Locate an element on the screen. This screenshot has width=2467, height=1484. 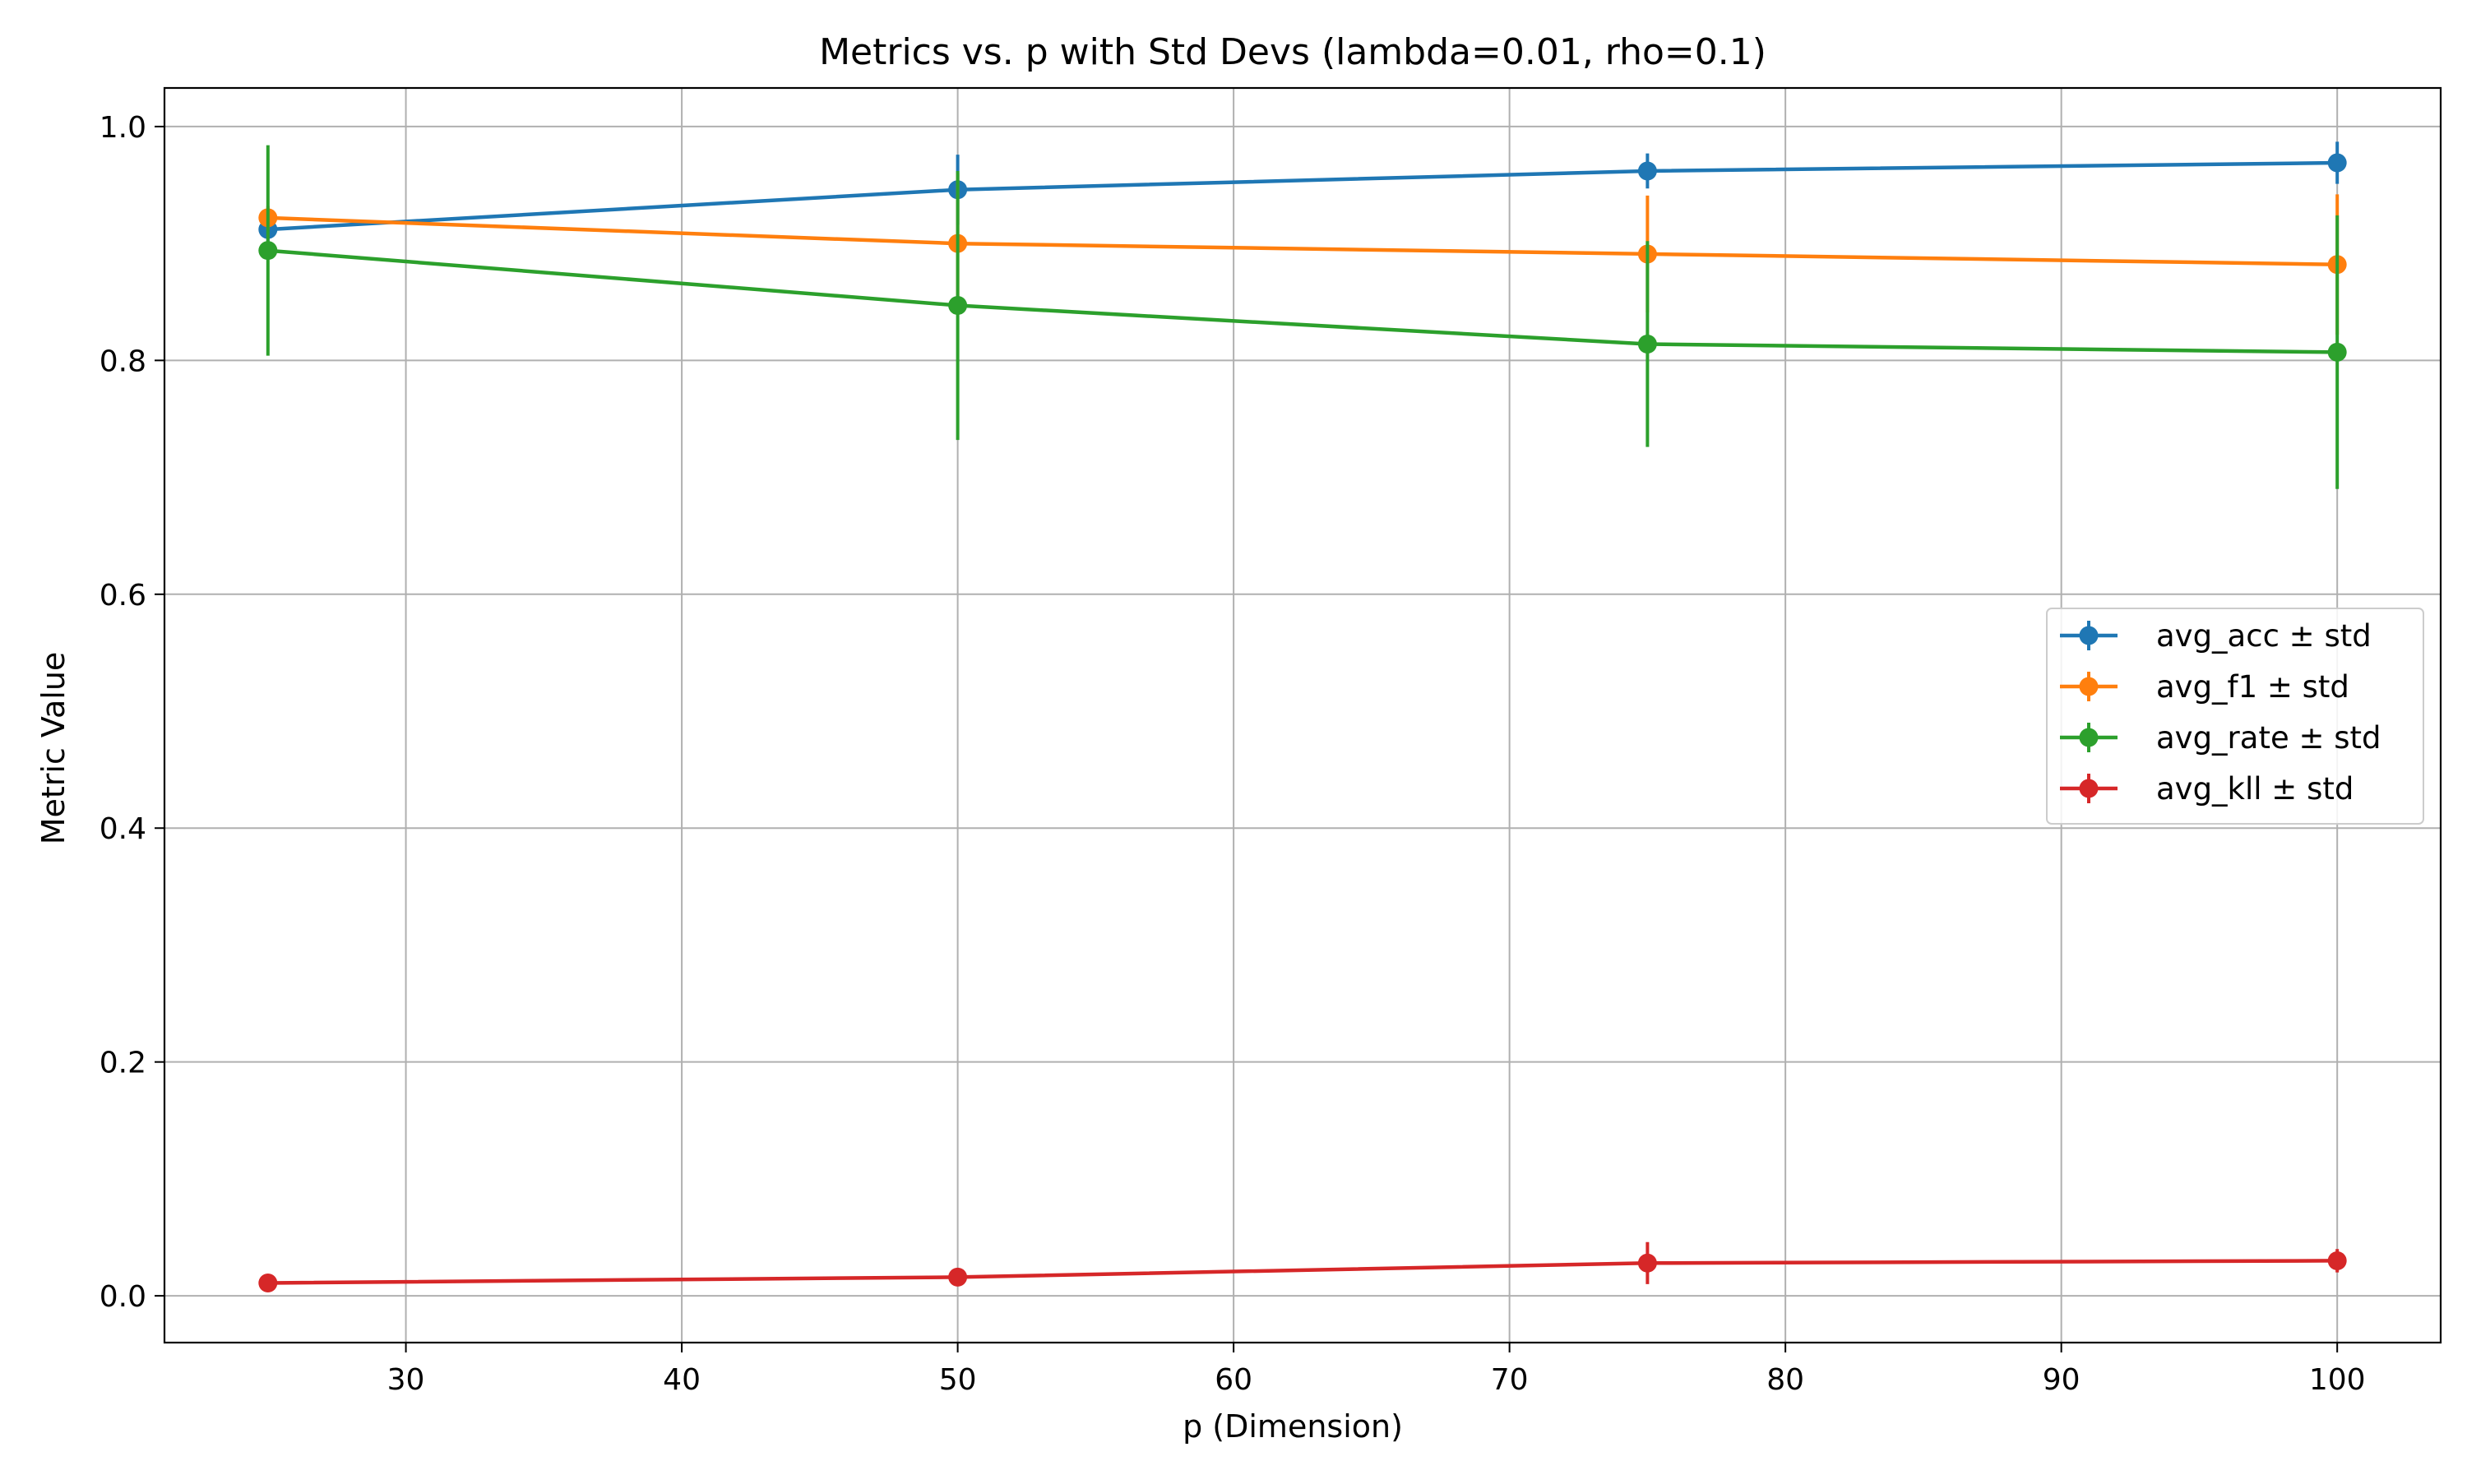
legend-box is located at coordinates (2235, 716).